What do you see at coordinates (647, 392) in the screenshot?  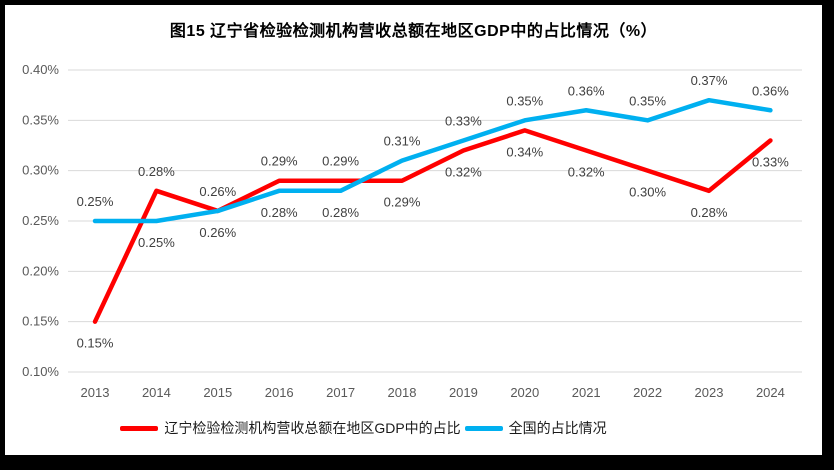 I see `x-axis-tick-label: 2022` at bounding box center [647, 392].